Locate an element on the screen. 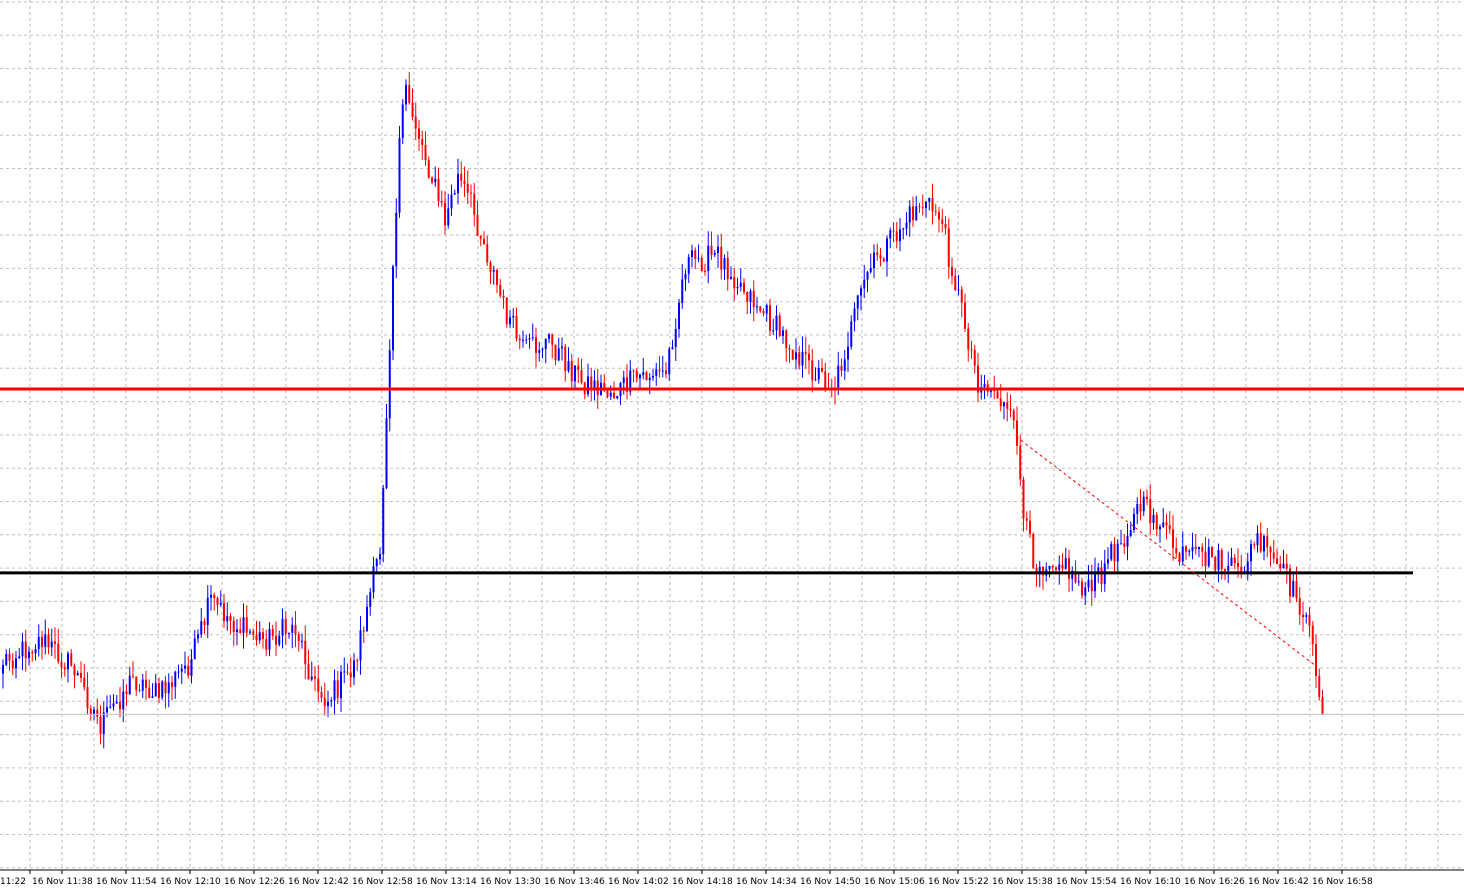  time-label: 16 Nov 16:10 is located at coordinates (1150, 882).